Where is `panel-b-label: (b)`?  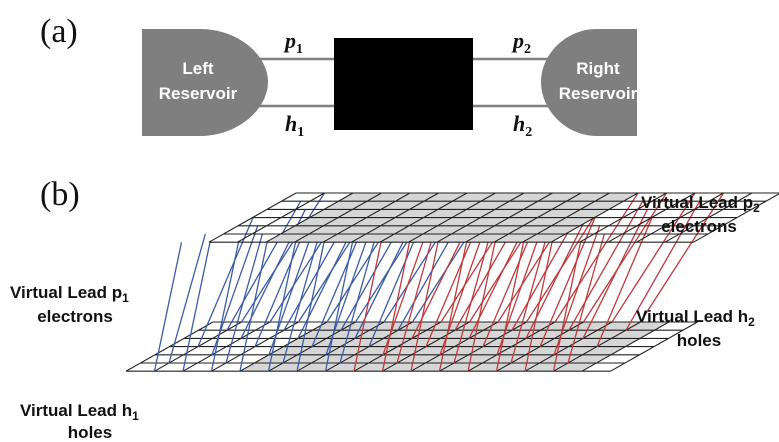 panel-b-label: (b) is located at coordinates (60, 194).